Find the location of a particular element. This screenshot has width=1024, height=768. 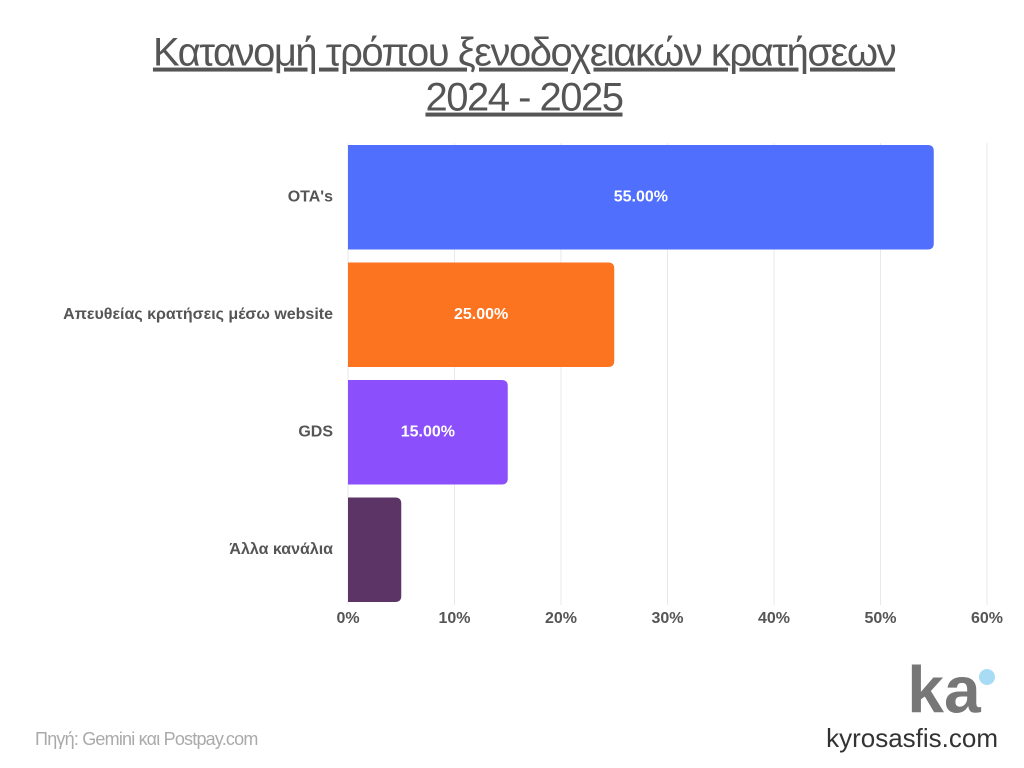

logo: ka is located at coordinates (944, 689).